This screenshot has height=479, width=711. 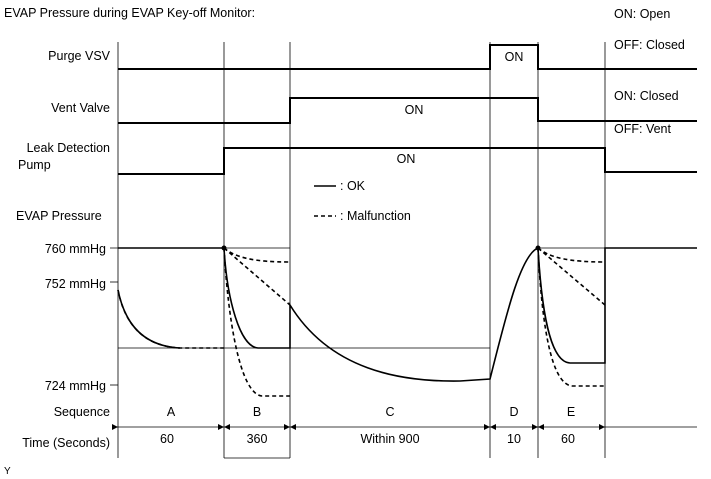 I want to click on malfunction-b-large-leak, so click(x=256, y=322).